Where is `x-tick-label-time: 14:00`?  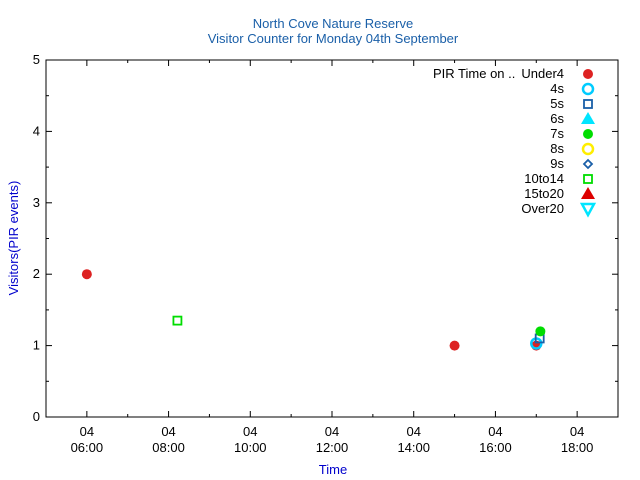 x-tick-label-time: 14:00 is located at coordinates (413, 447).